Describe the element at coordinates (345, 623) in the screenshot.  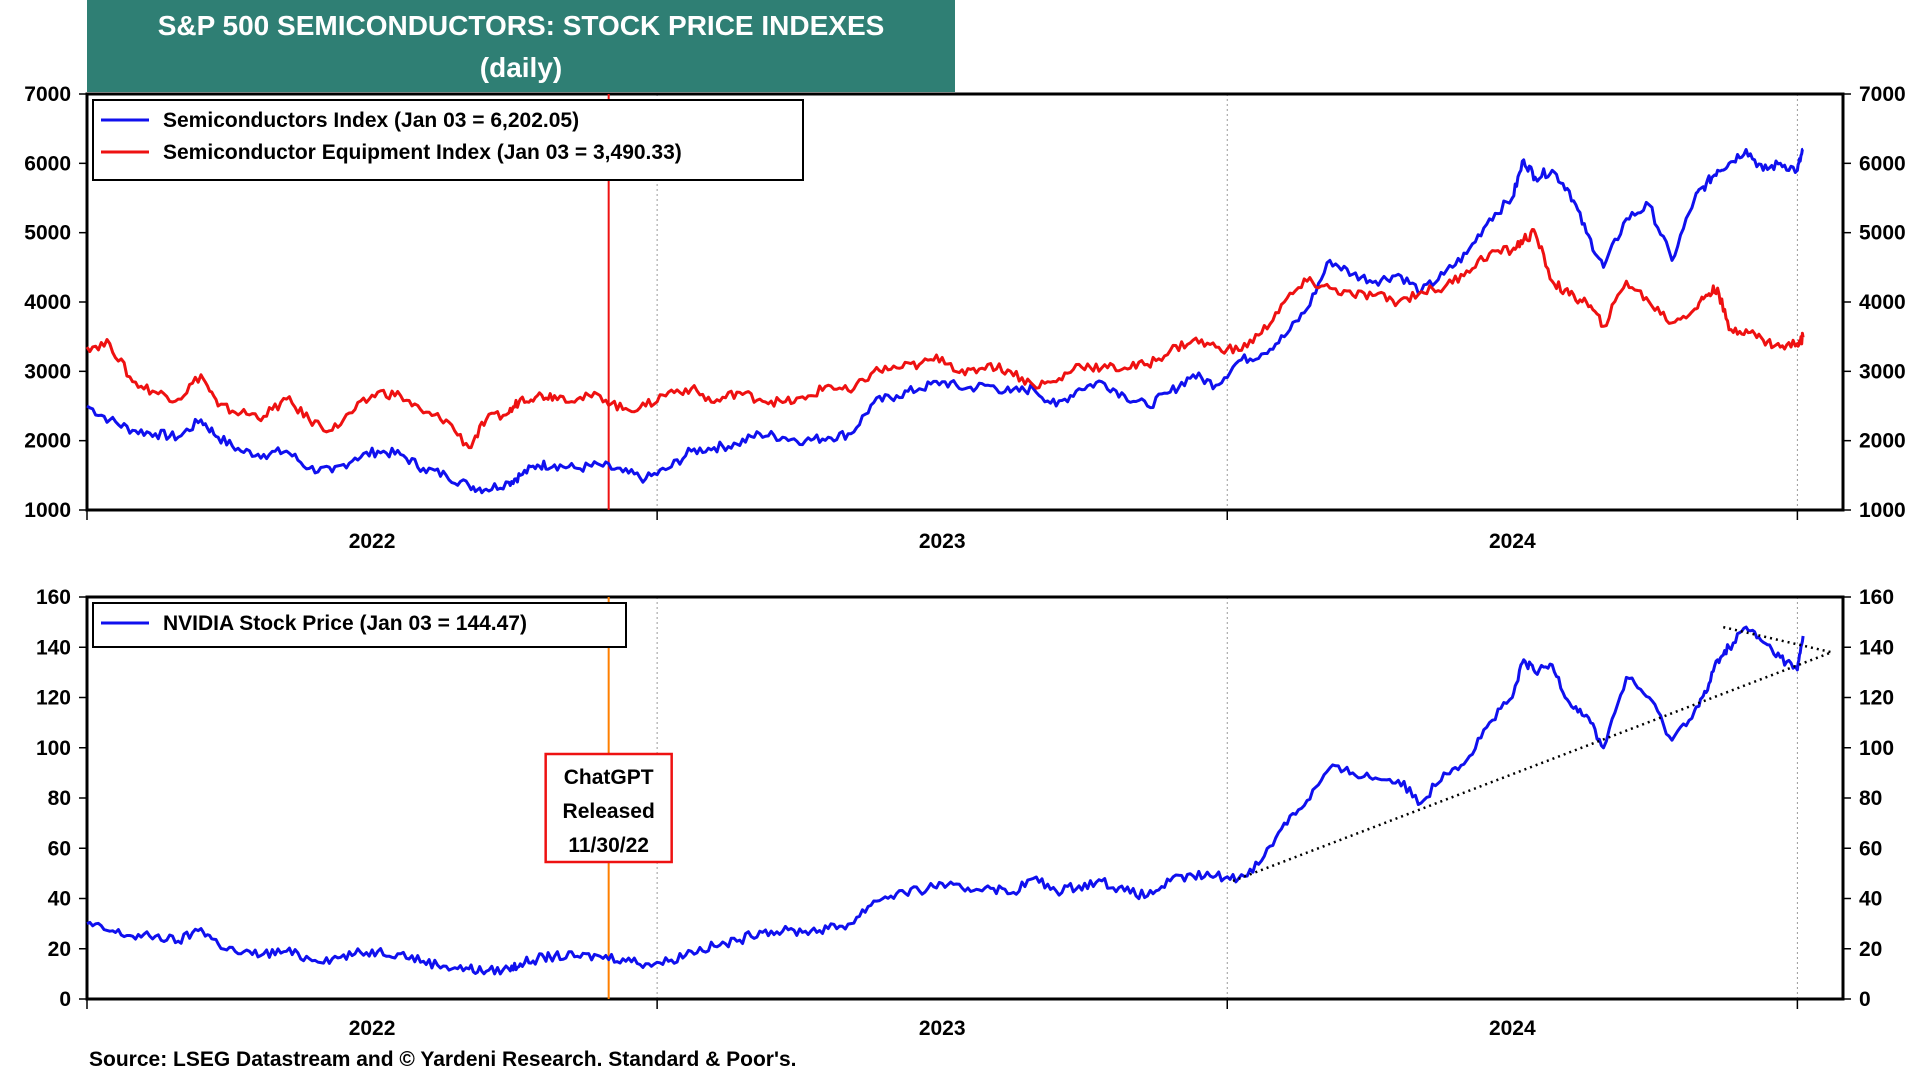
I see `legend-label: NVIDIA Stock Price (Jan 03 = 144.47)` at that location.